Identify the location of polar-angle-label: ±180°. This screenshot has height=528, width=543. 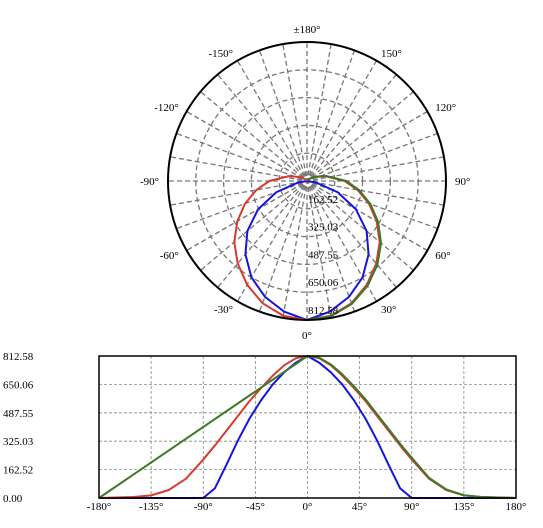
(307, 30).